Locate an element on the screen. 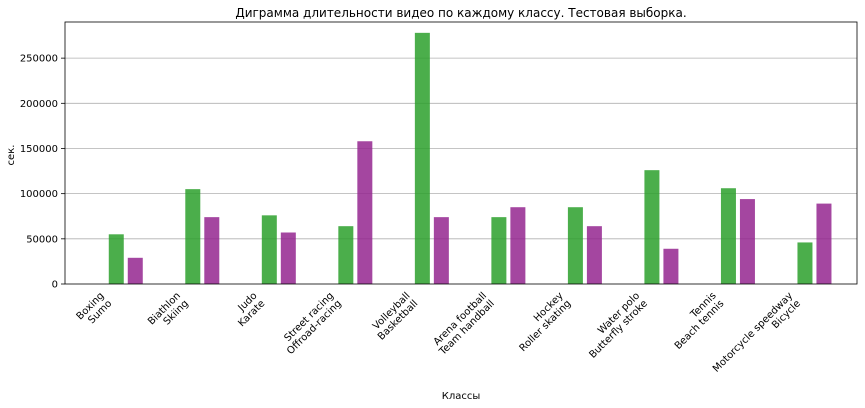 This screenshot has width=865, height=408. y-tick-label: 0 is located at coordinates (55, 285).